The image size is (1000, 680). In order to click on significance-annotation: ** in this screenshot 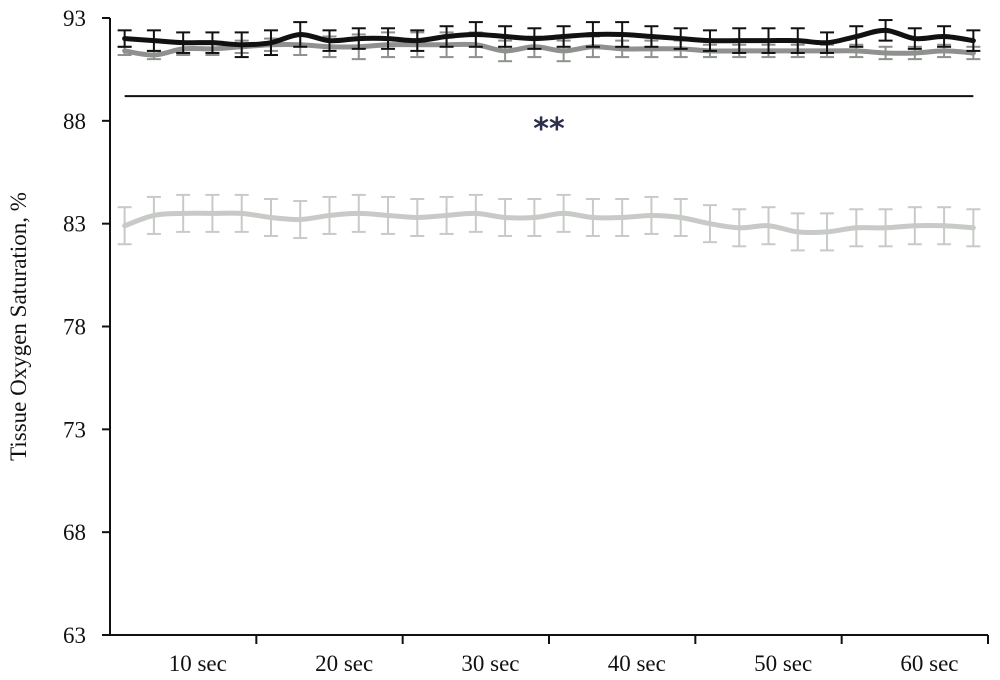, I will do `click(549, 129)`.